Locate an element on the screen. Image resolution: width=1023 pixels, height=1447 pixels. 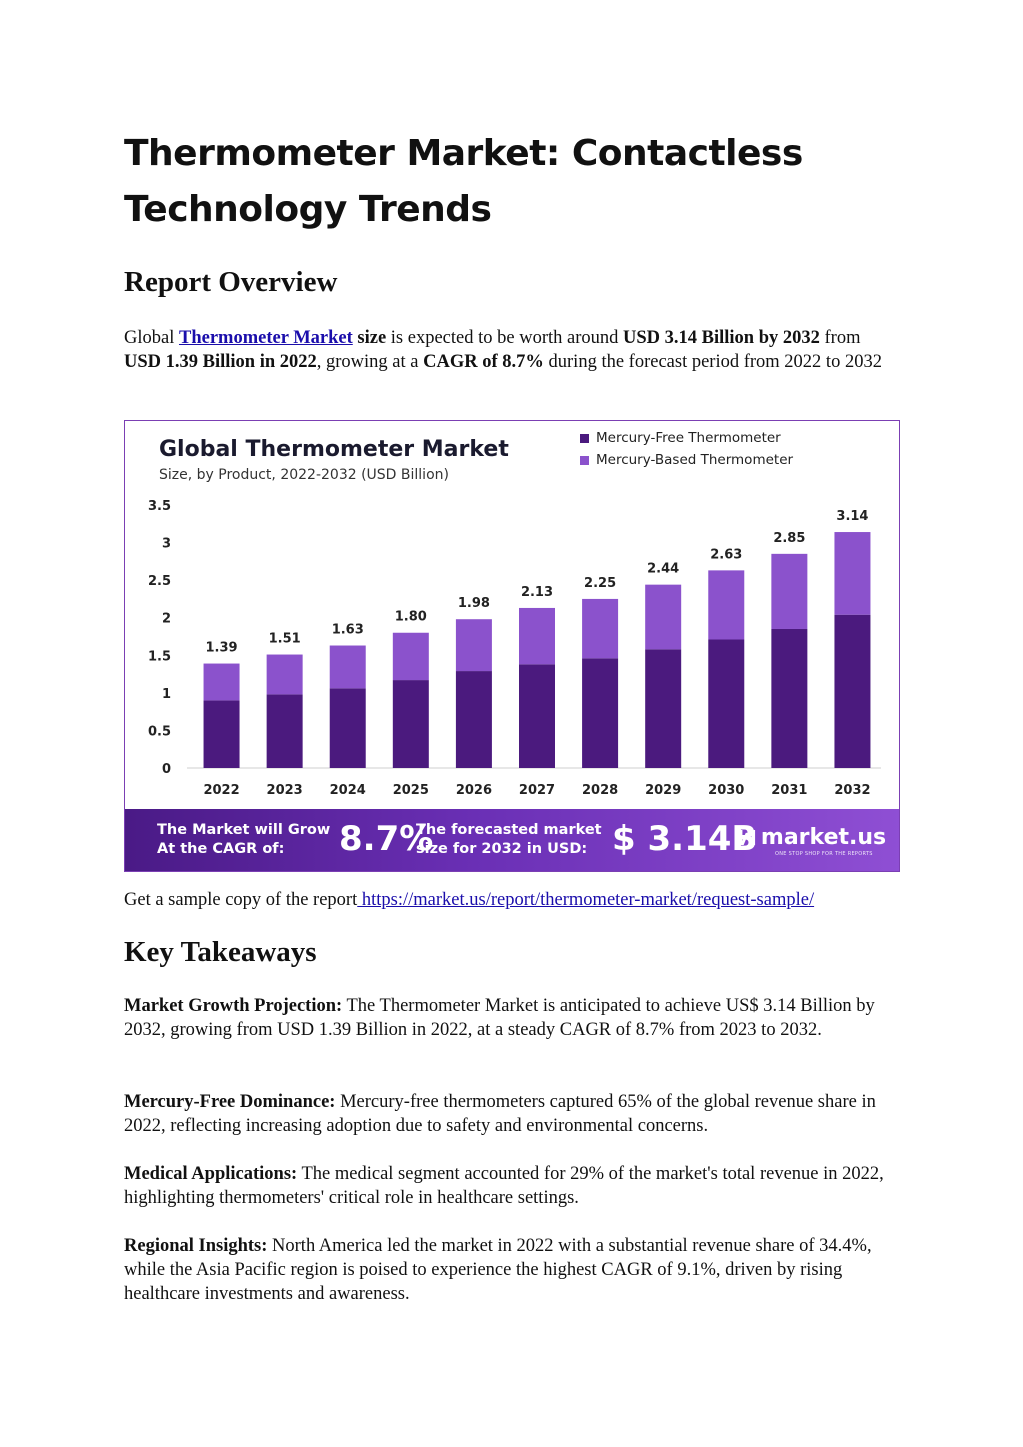
overview-heading: Report Overview is located at coordinates (231, 282).